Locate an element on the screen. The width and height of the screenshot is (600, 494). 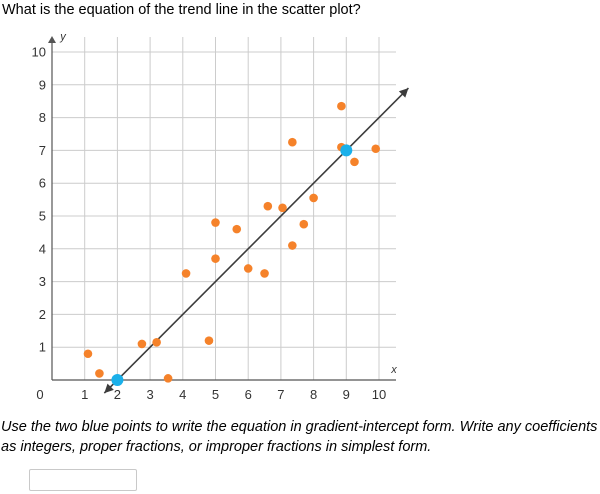
y-axis-label: y is located at coordinates (63, 37).